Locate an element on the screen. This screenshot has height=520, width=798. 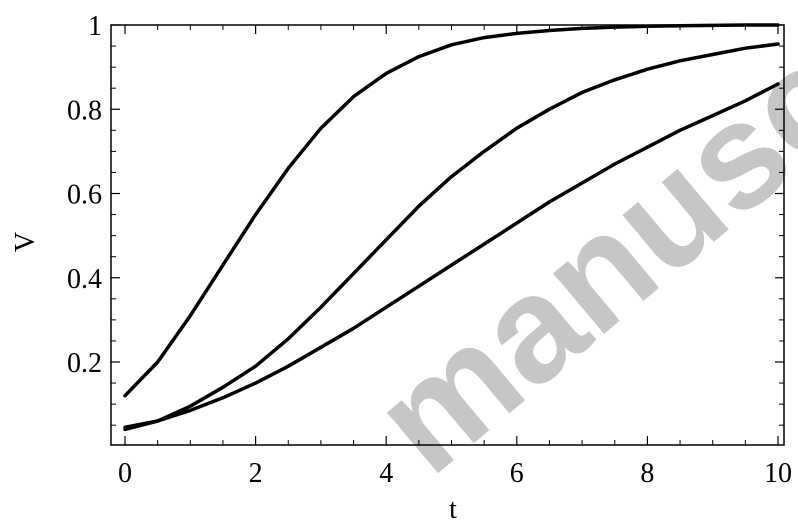
y-tick-label: 0.8 is located at coordinates (84, 110).